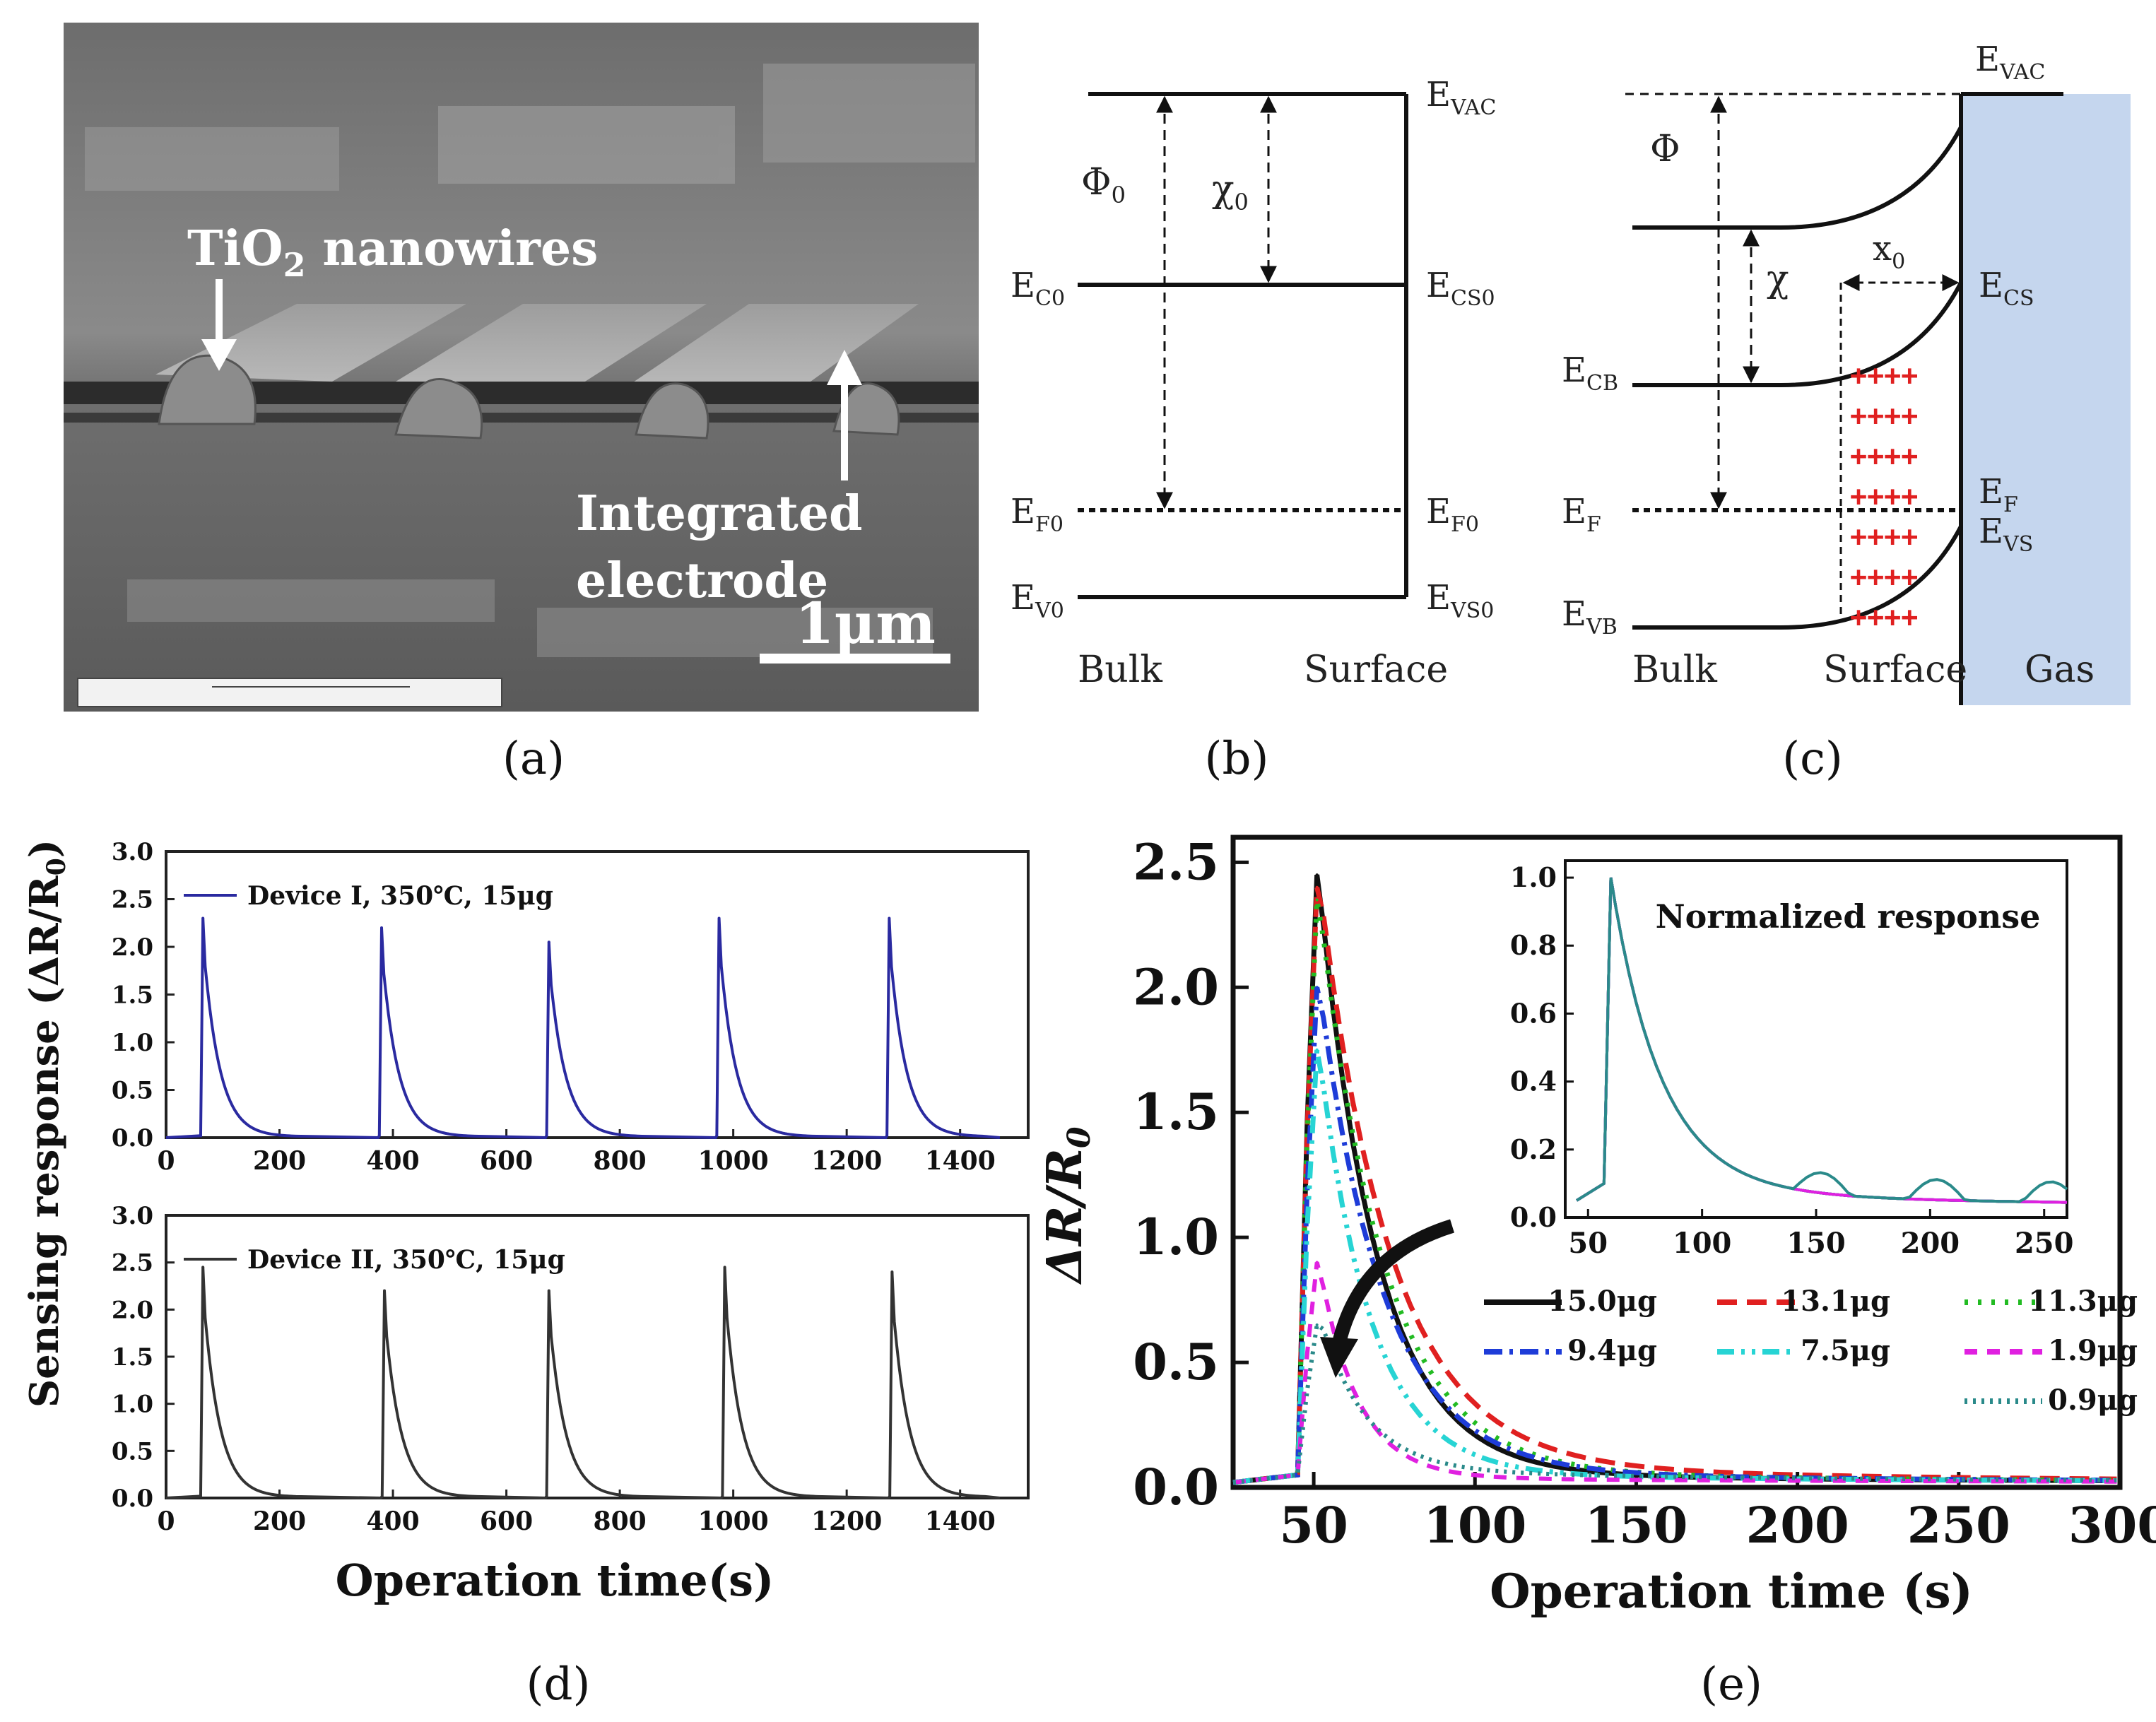 Image resolution: width=2156 pixels, height=1722 pixels. Describe the element at coordinates (555, 1580) in the screenshot. I see `panel-d-xlabel: Operation time(s)` at that location.